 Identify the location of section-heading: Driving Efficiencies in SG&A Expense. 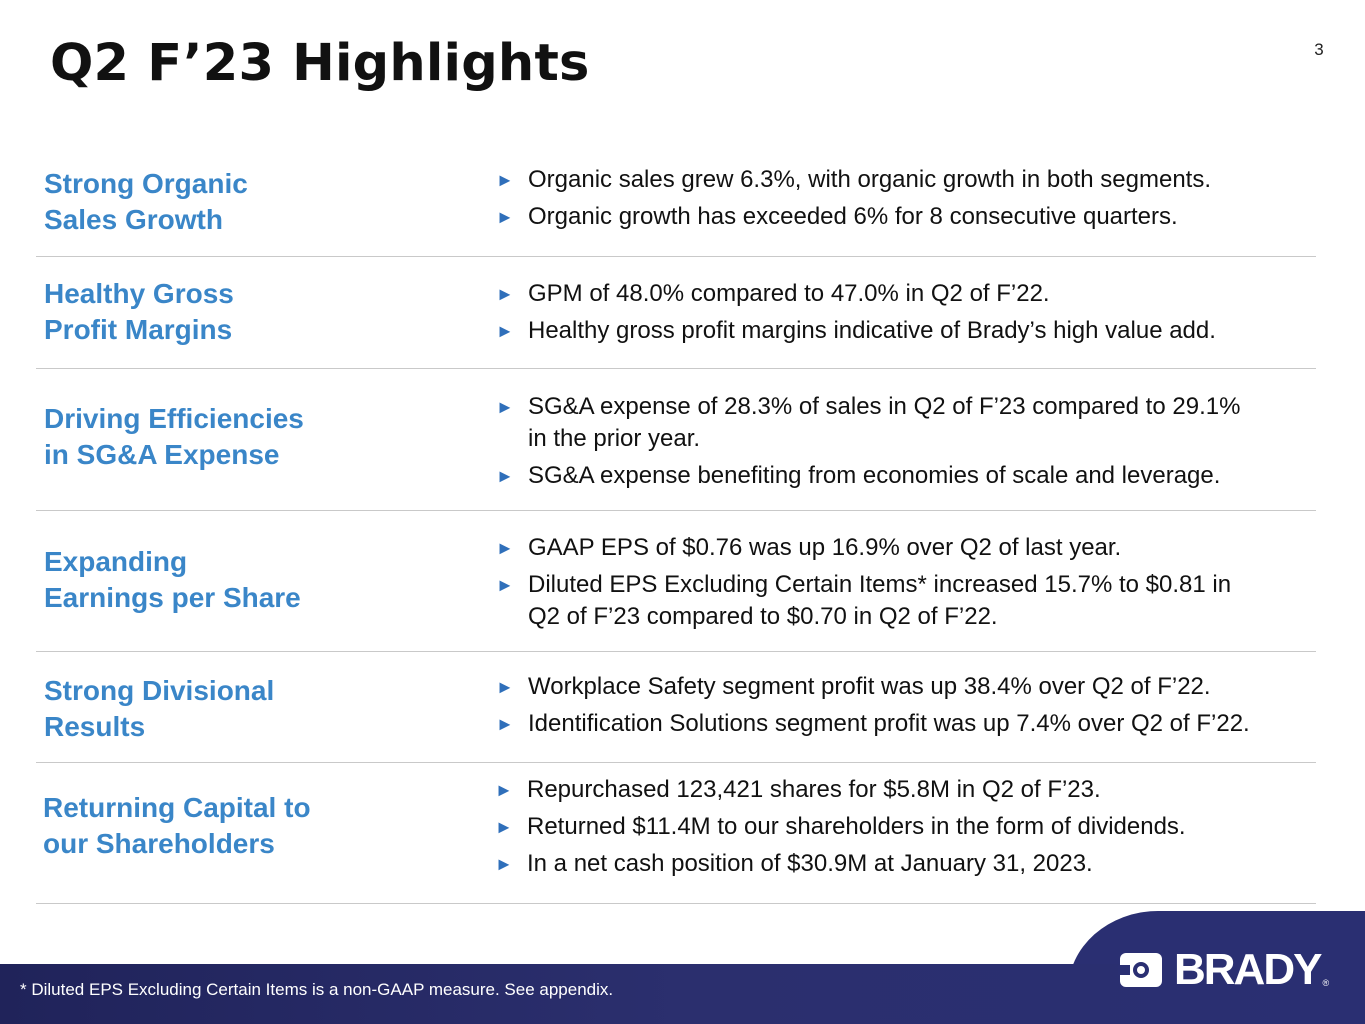
(174, 436).